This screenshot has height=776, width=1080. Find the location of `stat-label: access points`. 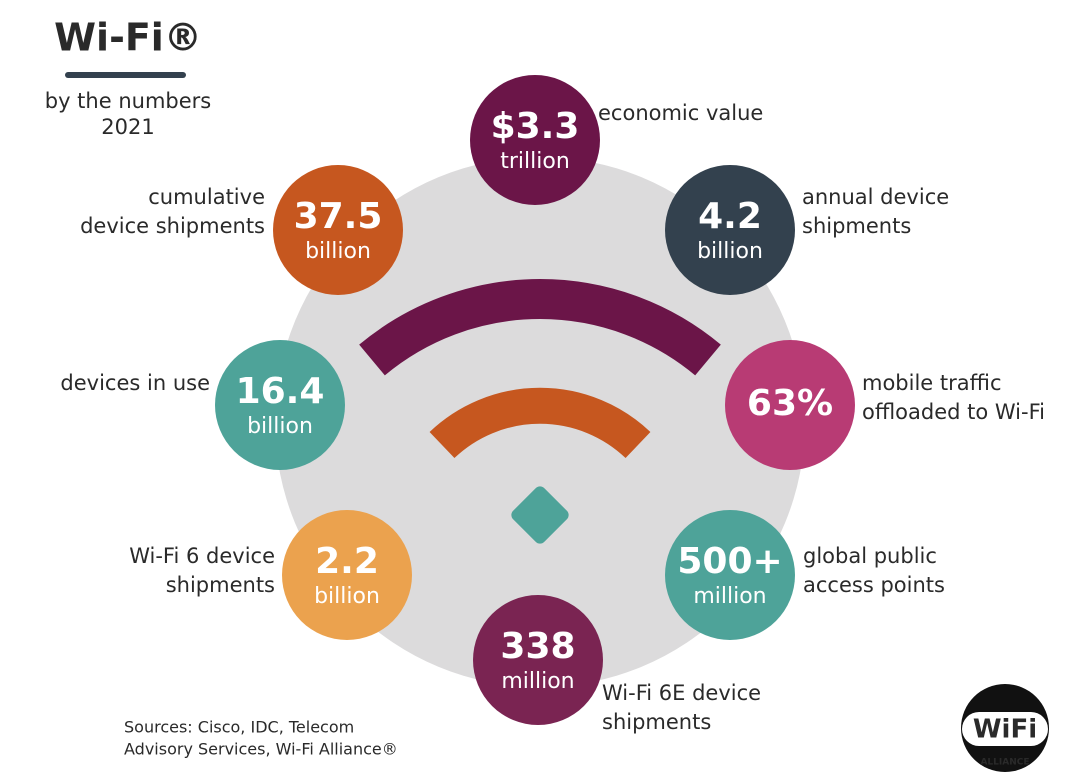

stat-label: access points is located at coordinates (874, 585).